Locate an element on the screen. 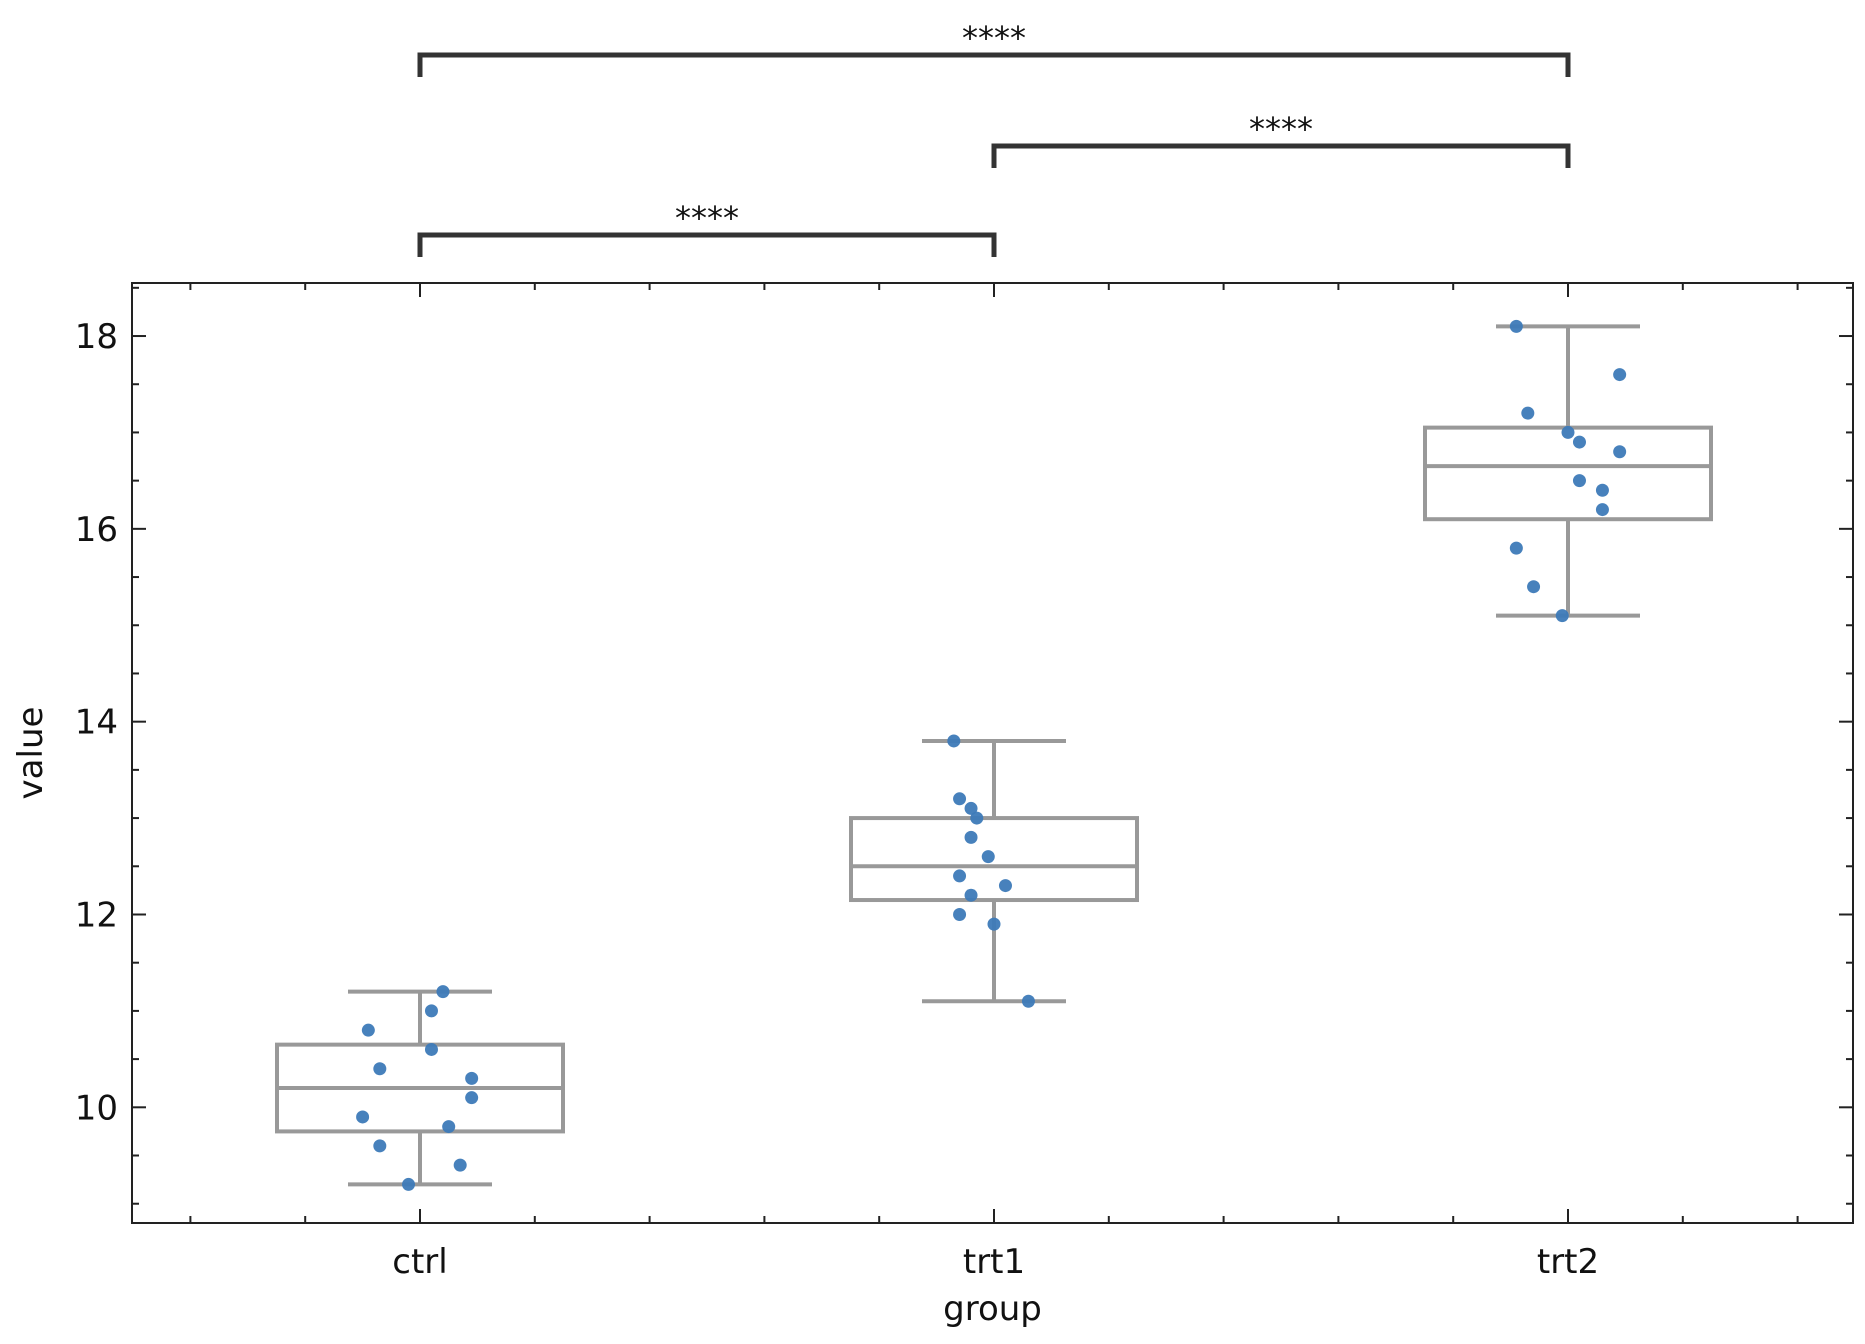  y-tick-label: 12 is located at coordinates (96, 915).